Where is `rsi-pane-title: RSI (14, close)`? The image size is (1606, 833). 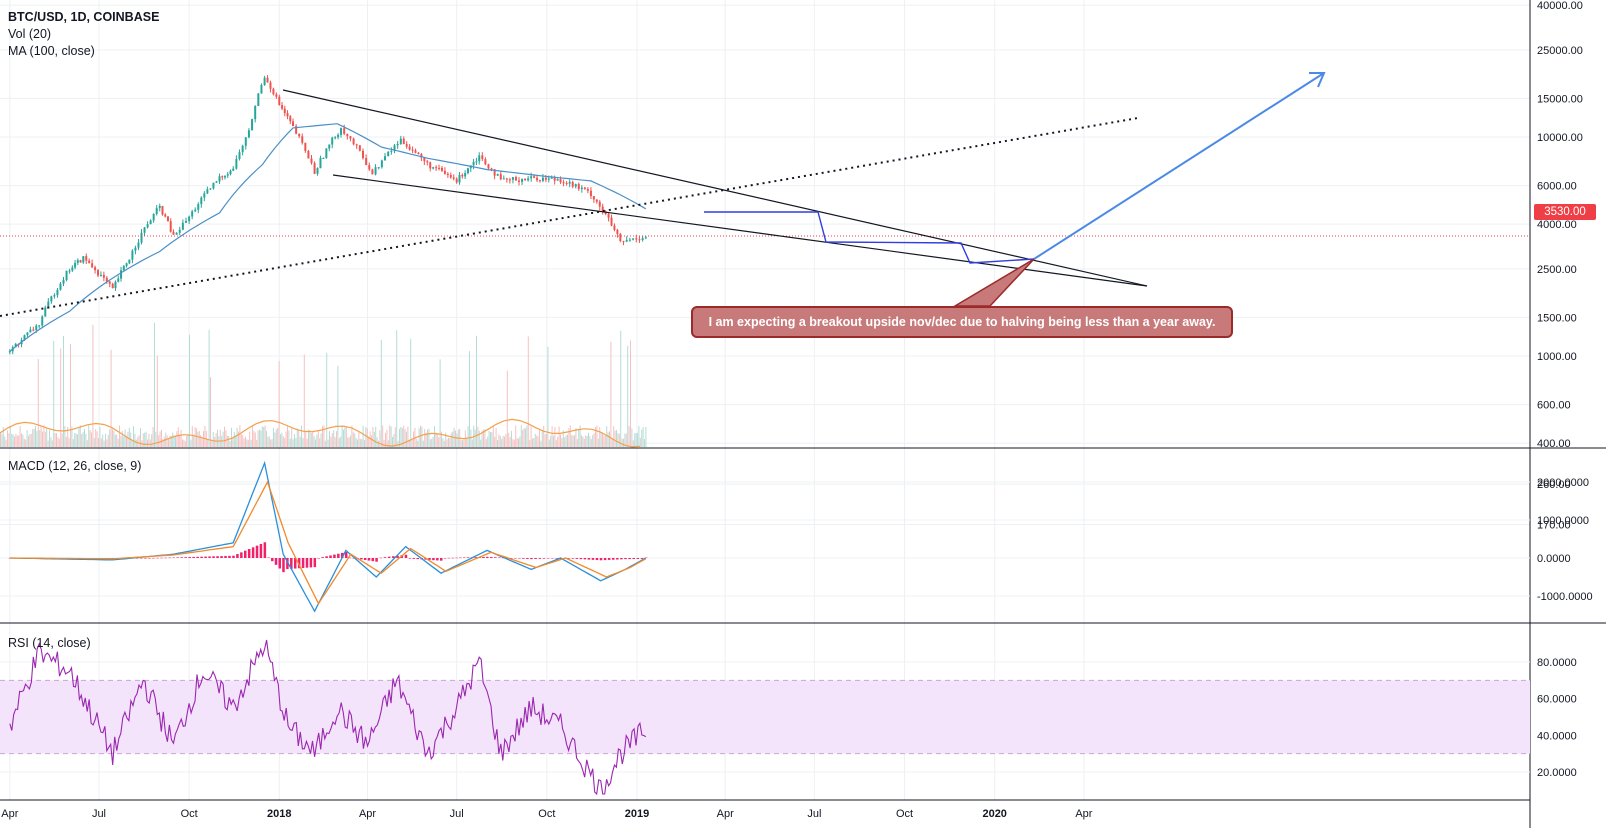 rsi-pane-title: RSI (14, close) is located at coordinates (49, 643).